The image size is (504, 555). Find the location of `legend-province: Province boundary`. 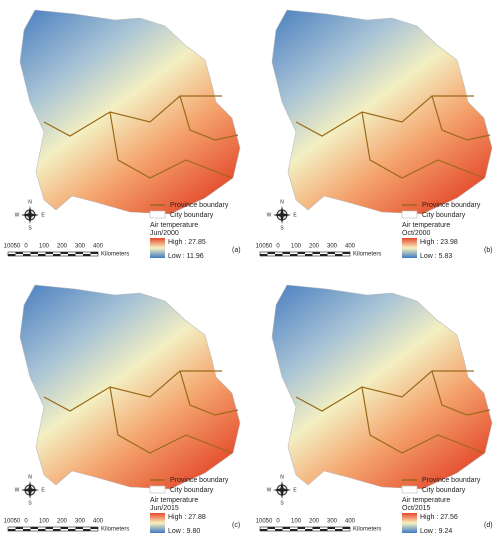

legend-province: Province boundary is located at coordinates (451, 205).